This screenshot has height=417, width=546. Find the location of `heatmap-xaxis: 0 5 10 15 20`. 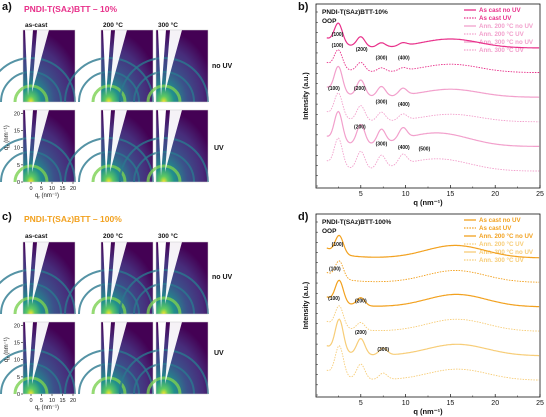

heatmap-xaxis: 0 5 10 15 20 is located at coordinates (52, 399).